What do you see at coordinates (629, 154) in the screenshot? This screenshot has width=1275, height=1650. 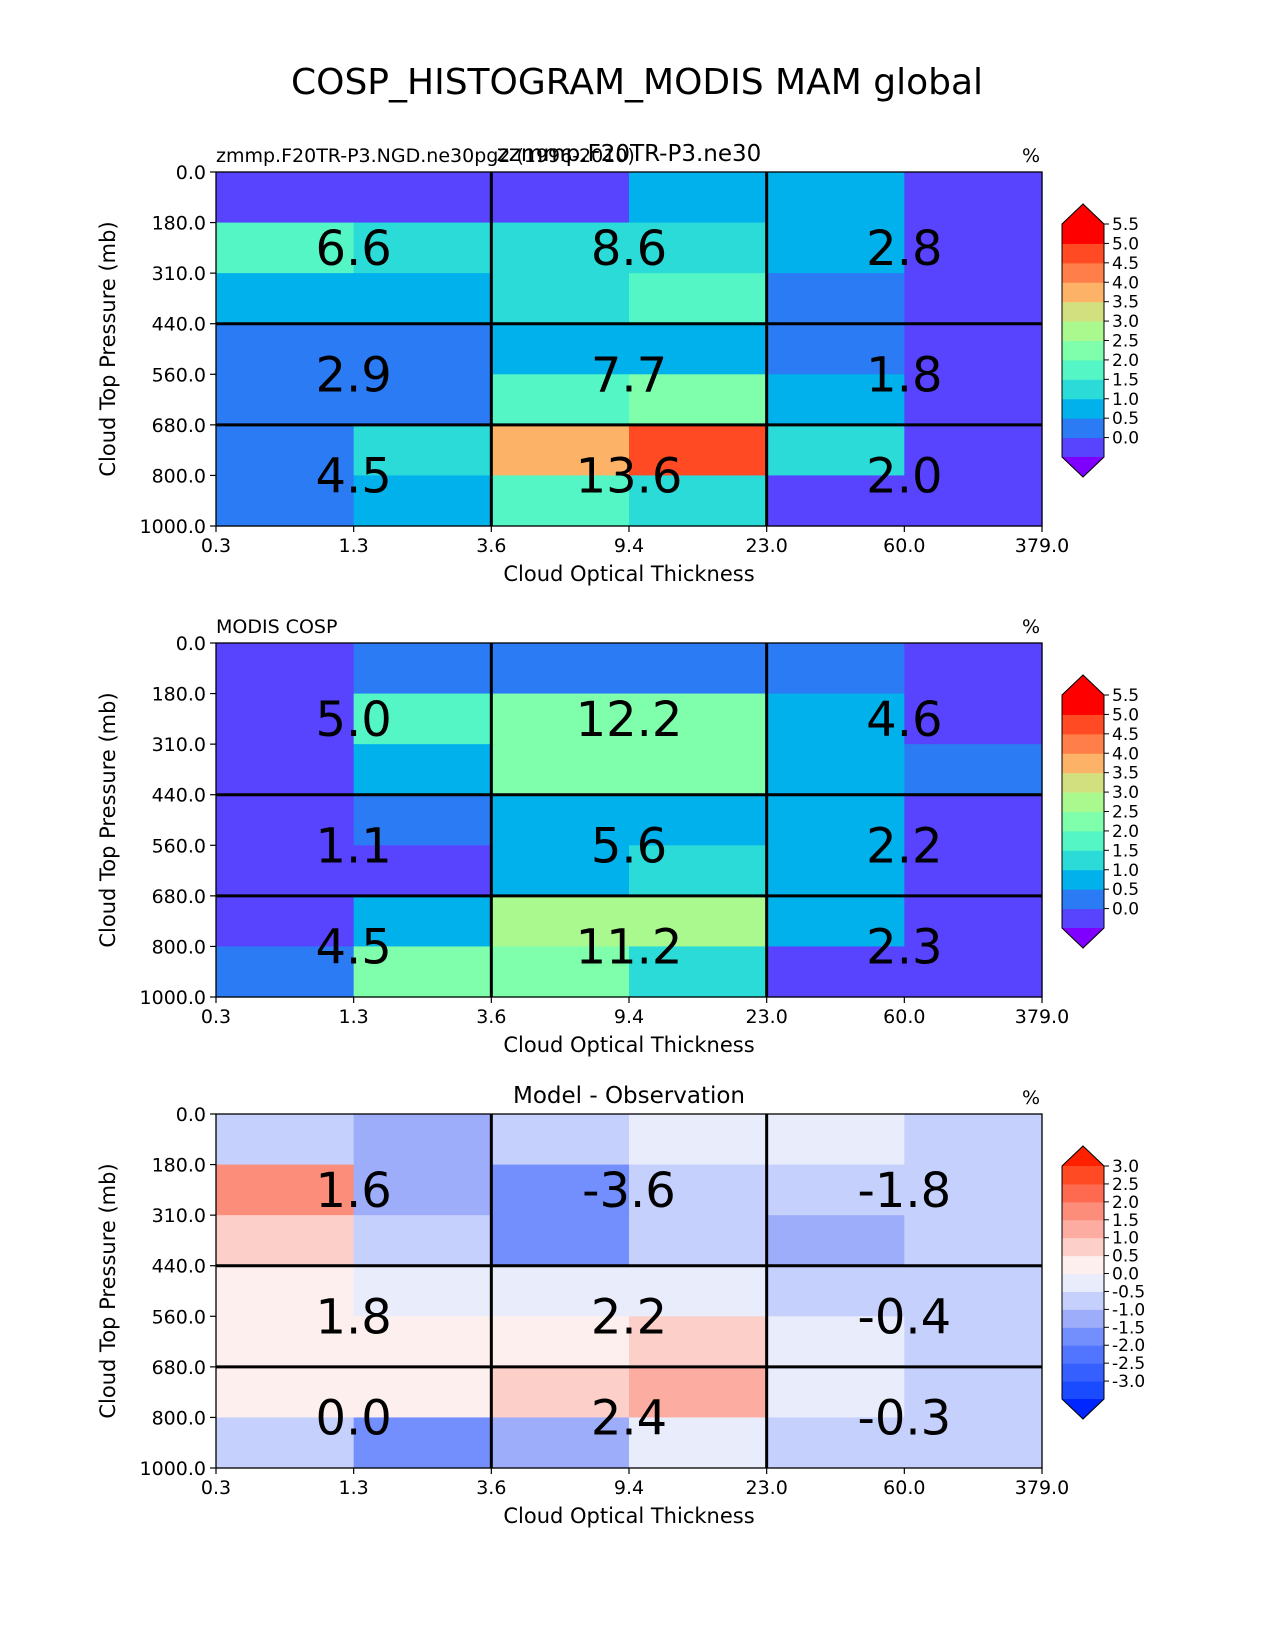 I see `panel-title: zzmmp.F20TR-P3.ne30` at bounding box center [629, 154].